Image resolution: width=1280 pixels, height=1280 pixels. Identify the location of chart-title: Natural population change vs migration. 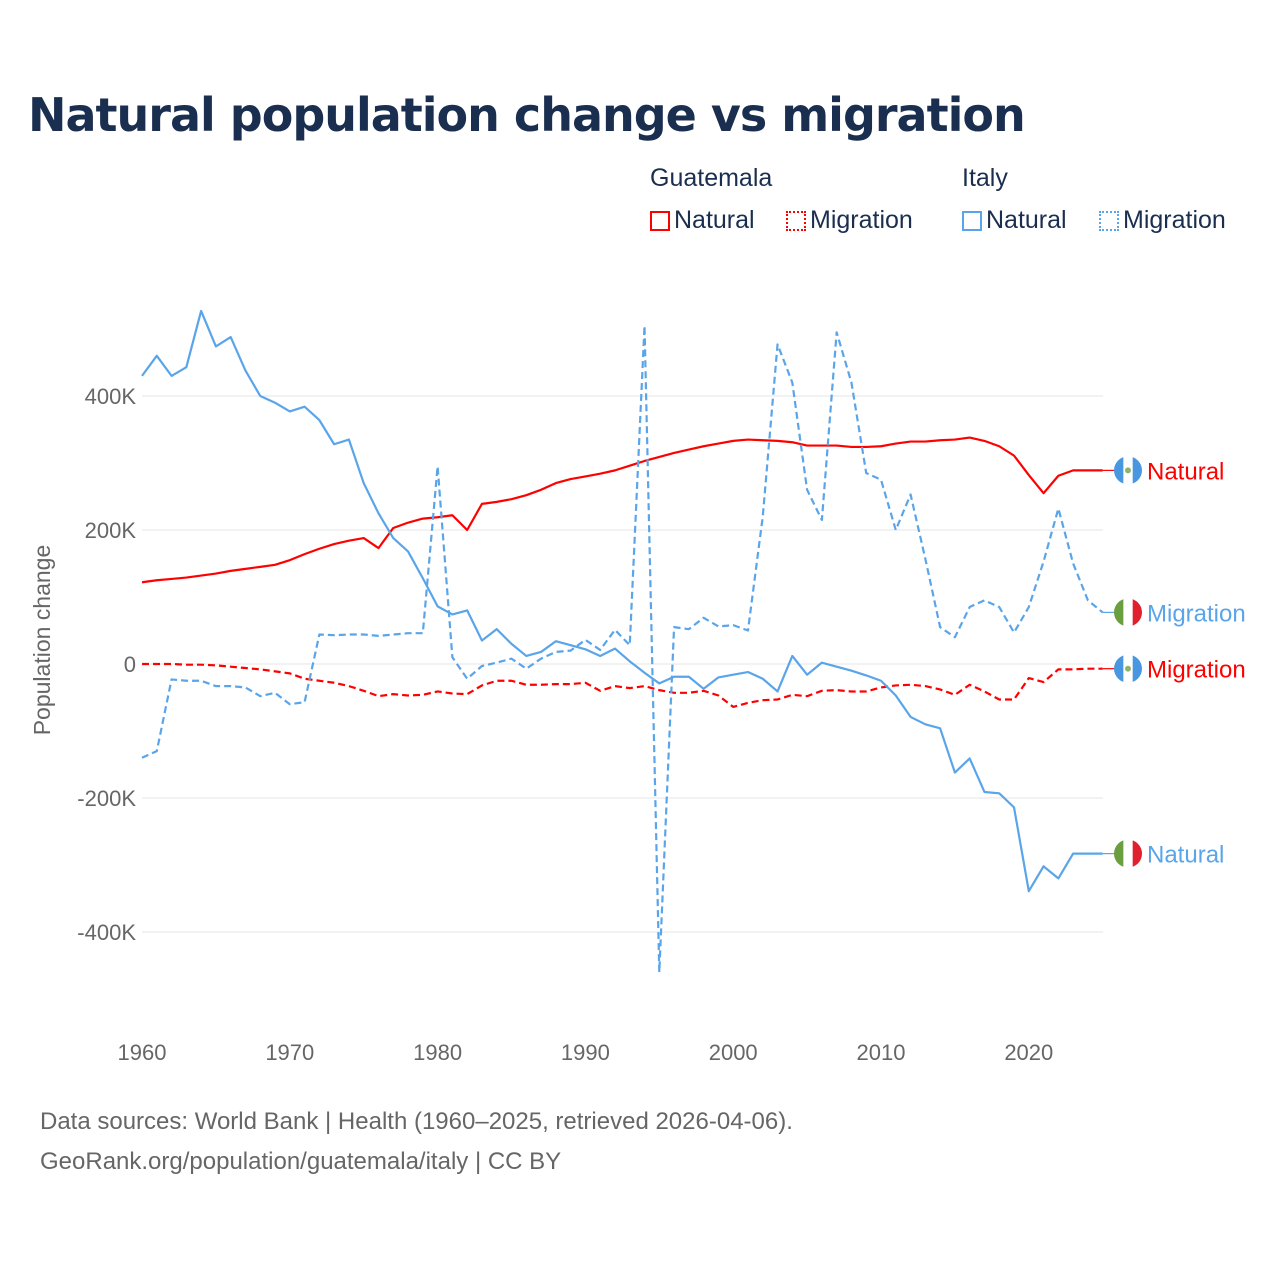
(527, 115).